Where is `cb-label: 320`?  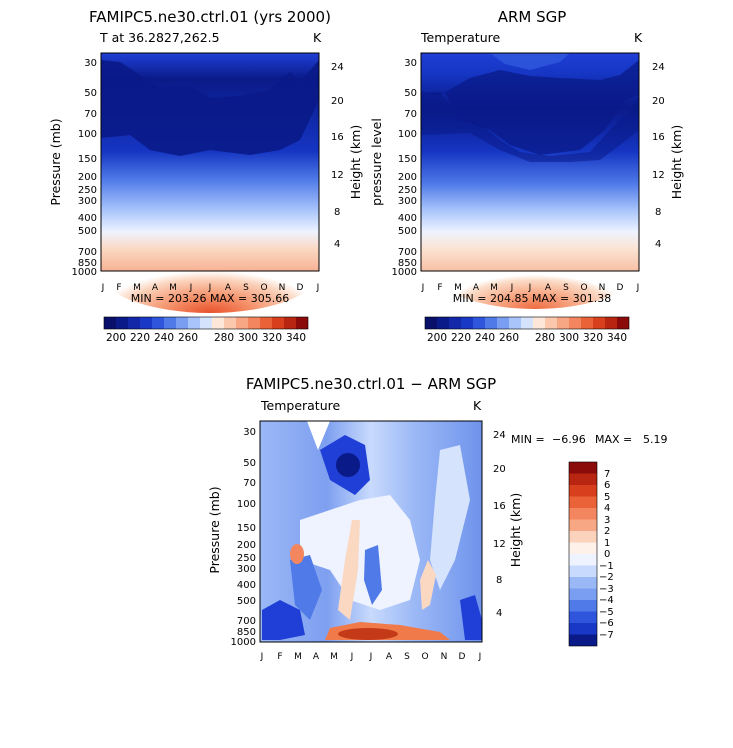
cb-label: 320 is located at coordinates (593, 338).